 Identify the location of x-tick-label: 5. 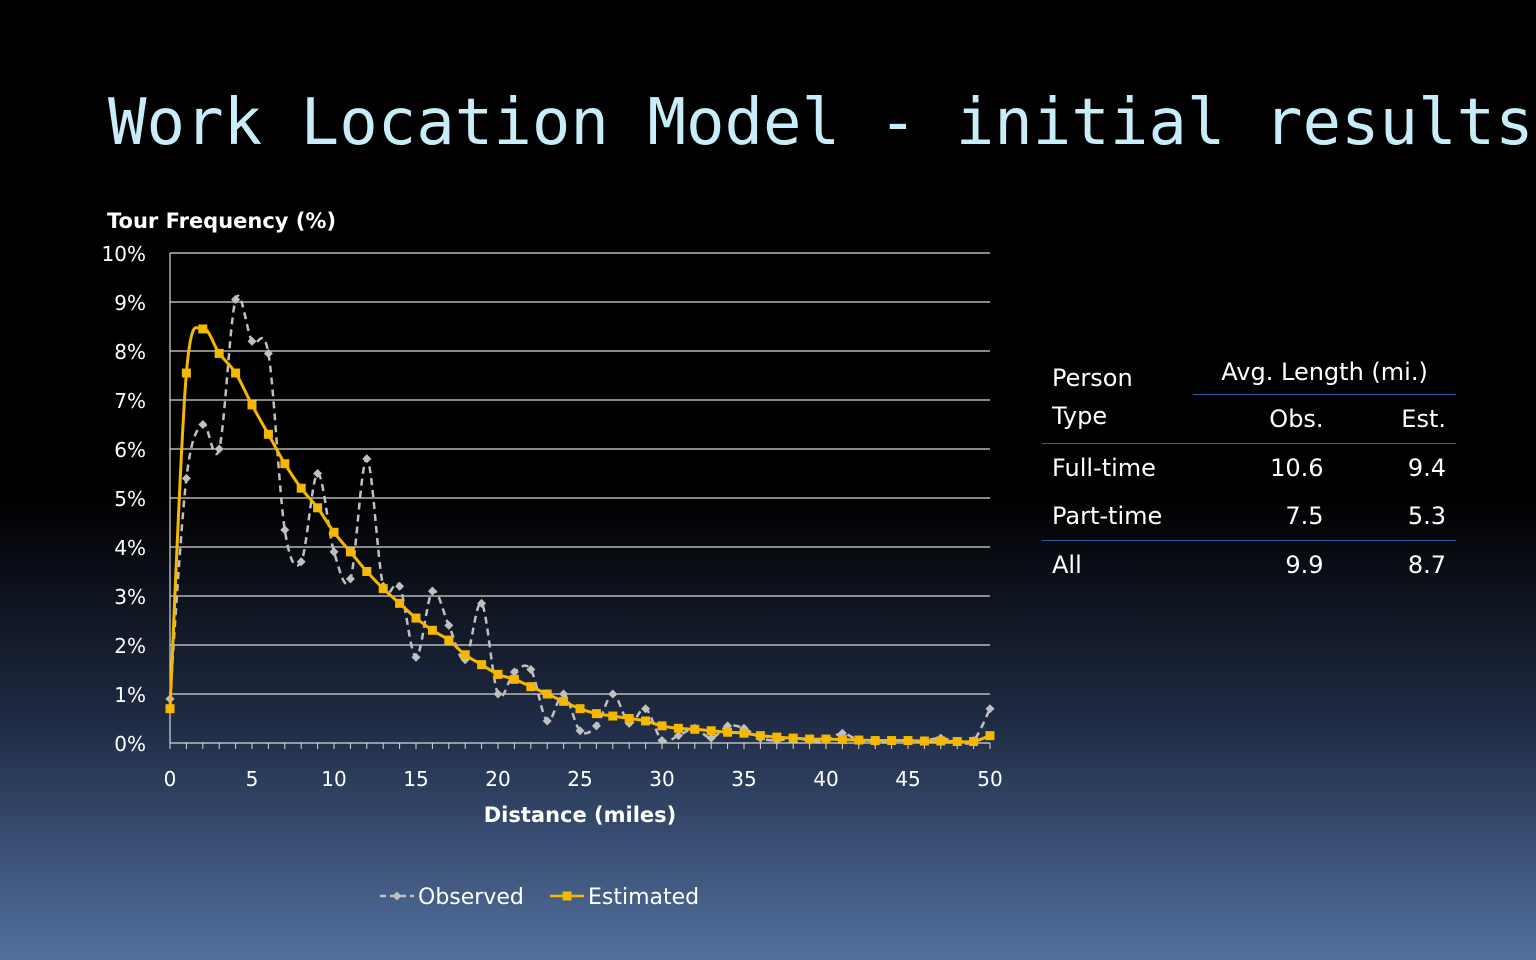
(252, 779).